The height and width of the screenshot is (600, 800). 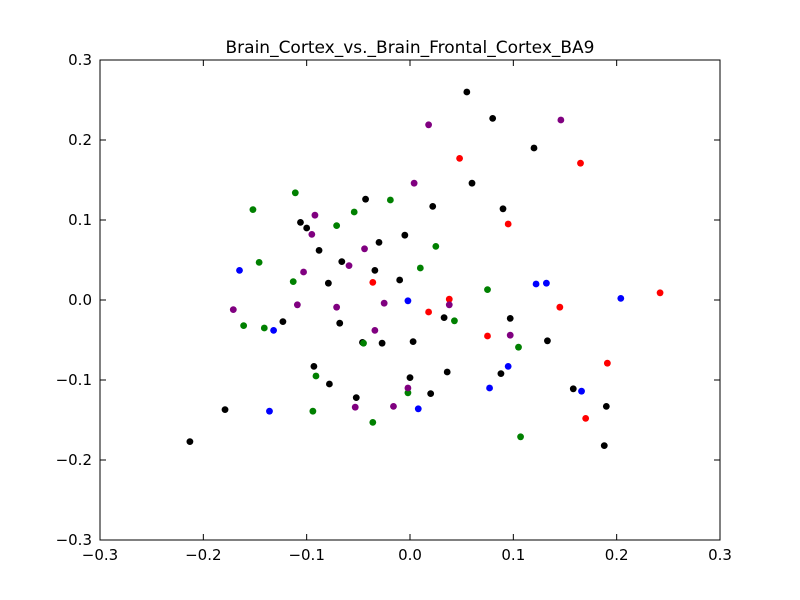 I want to click on x-axis-tick-labels: −0.3 −0.2 −0.1 0.0 0.1 0.2 0.3, so click(x=407, y=555).